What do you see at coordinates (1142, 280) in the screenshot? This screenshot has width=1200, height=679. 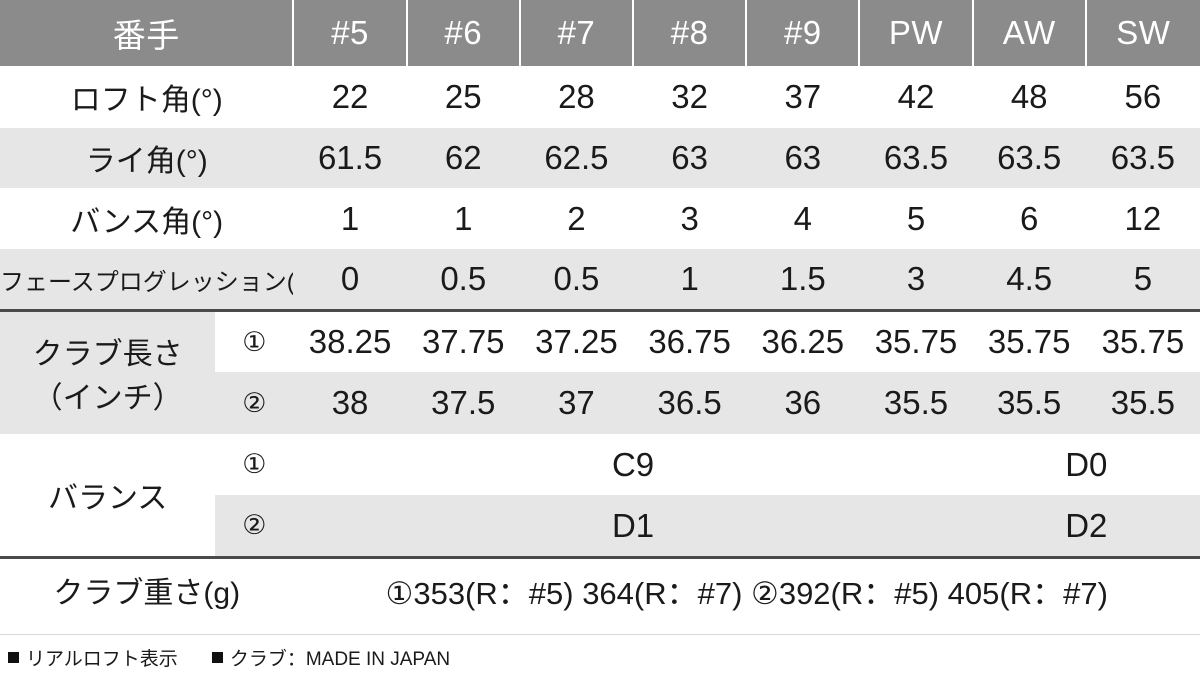 I see `cell-fp-sw: 5` at bounding box center [1142, 280].